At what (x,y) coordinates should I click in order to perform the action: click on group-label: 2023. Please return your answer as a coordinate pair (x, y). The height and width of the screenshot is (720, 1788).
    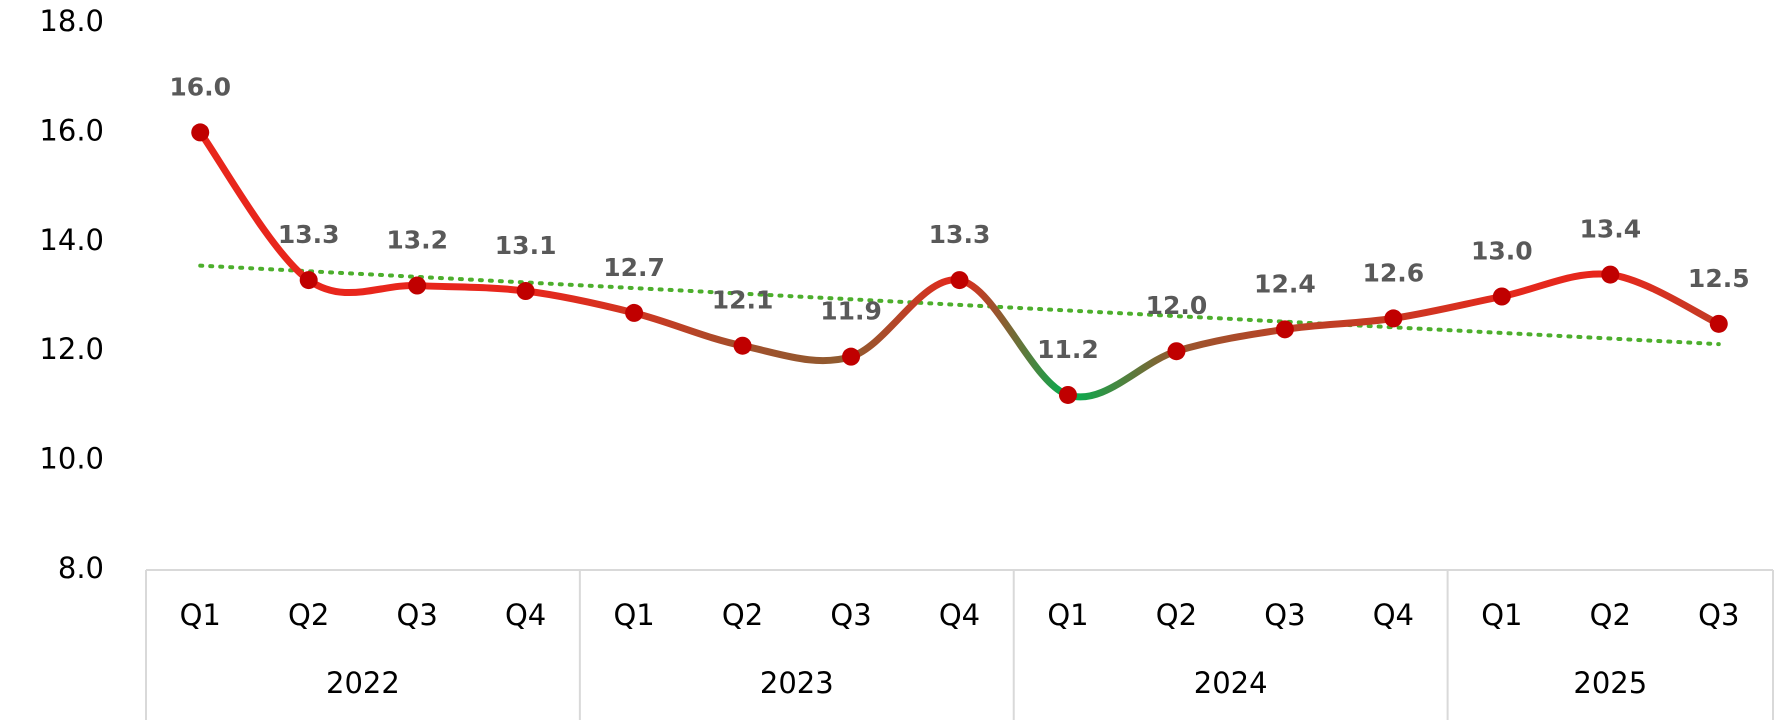
    Looking at the image, I should click on (797, 683).